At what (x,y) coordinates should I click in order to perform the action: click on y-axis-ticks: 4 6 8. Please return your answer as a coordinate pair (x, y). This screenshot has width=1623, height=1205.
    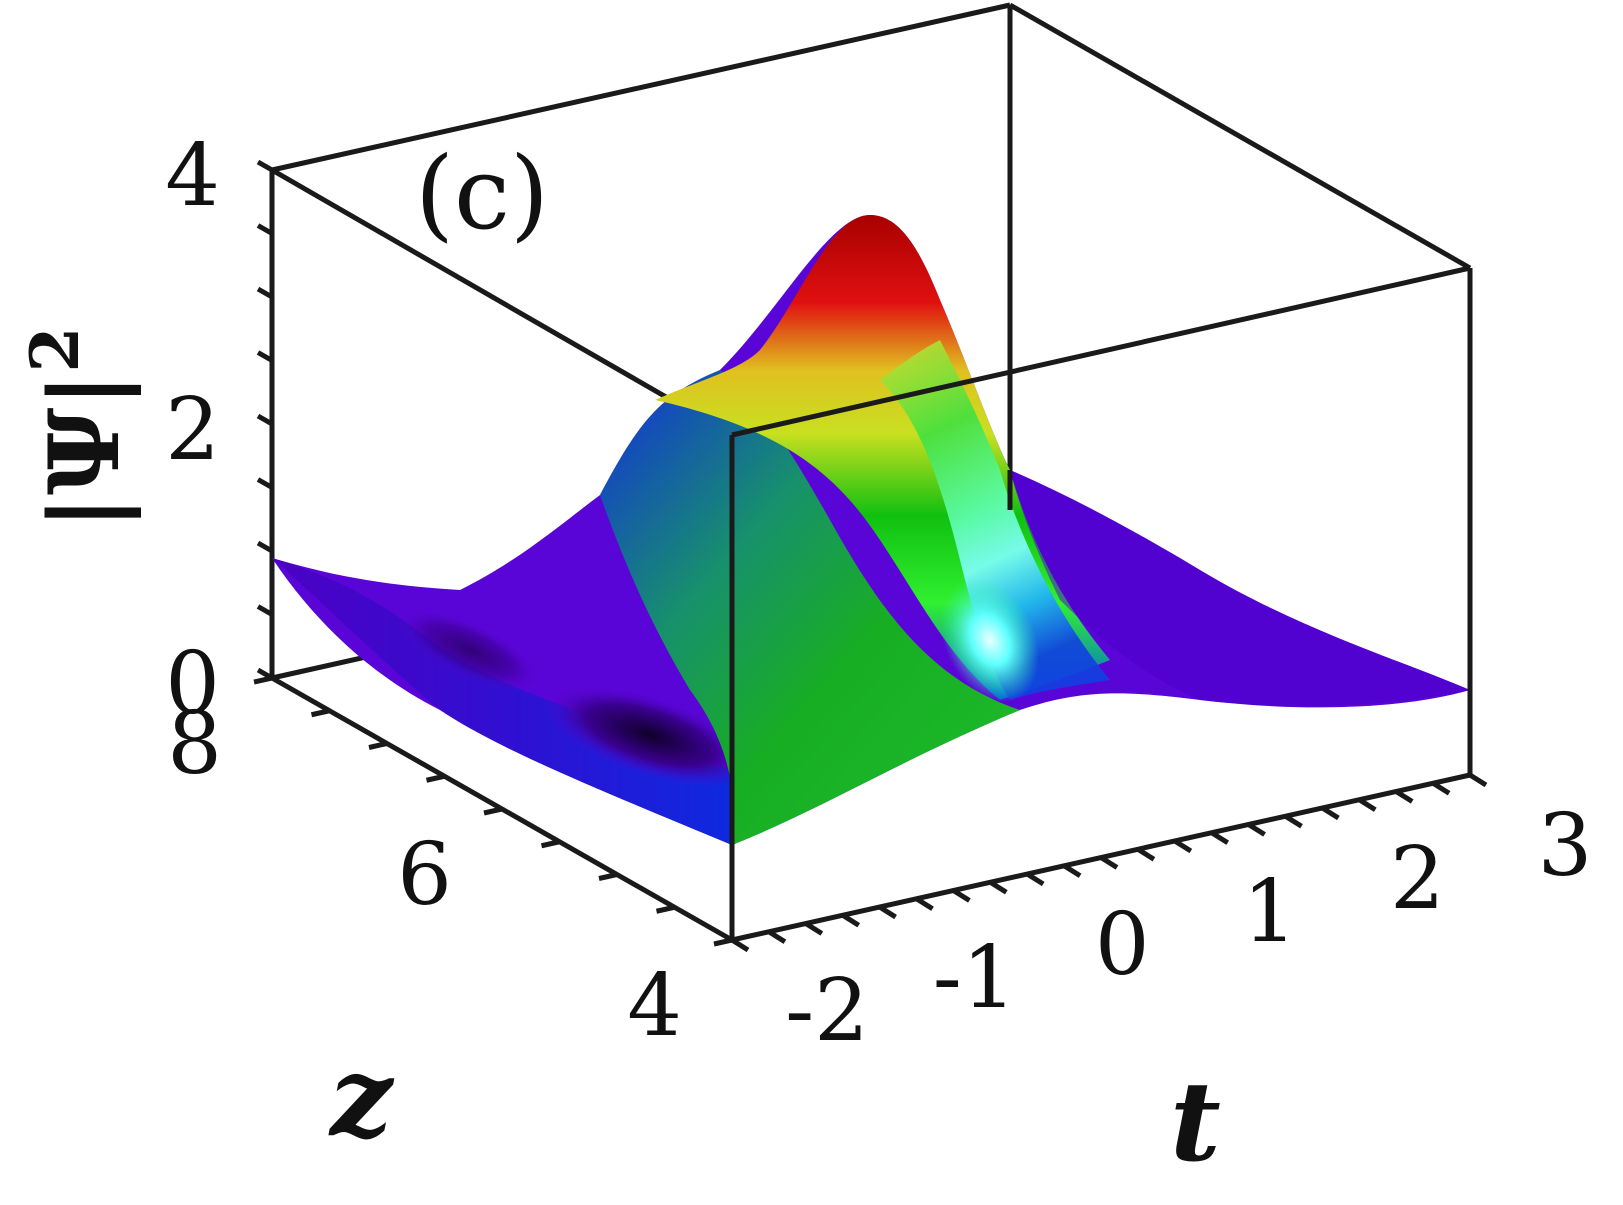
    Looking at the image, I should click on (450, 865).